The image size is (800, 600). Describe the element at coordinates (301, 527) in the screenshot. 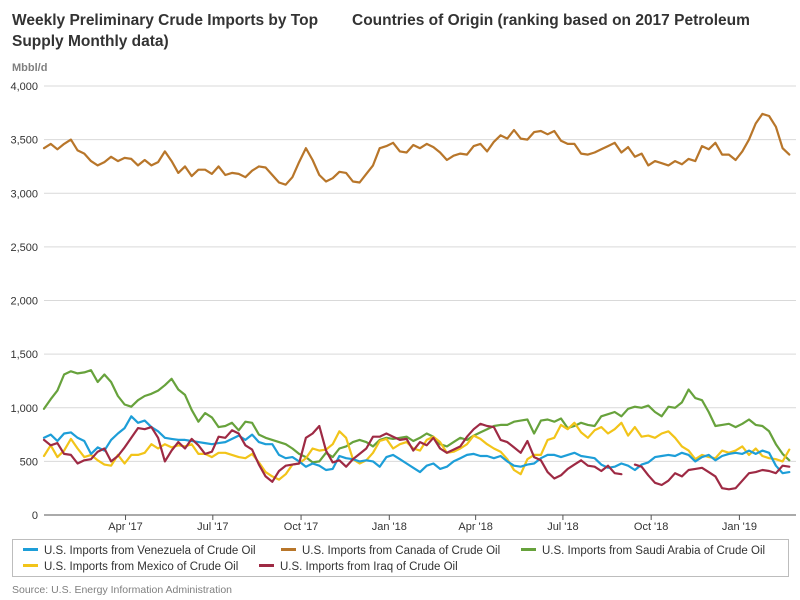

I see `x-tick-label: Oct '17` at that location.